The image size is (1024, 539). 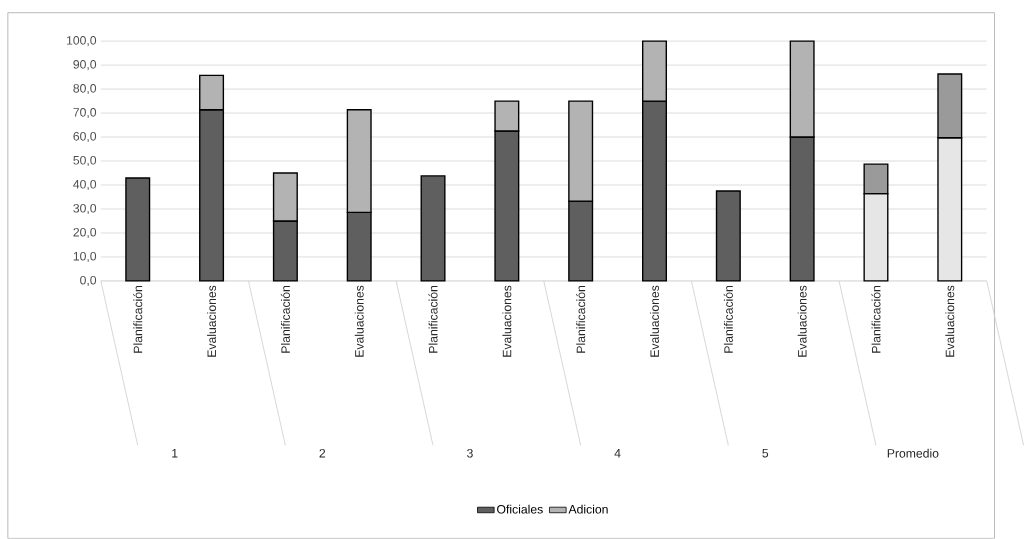 What do you see at coordinates (85, 65) in the screenshot?
I see `y-tick-label: 90,0` at bounding box center [85, 65].